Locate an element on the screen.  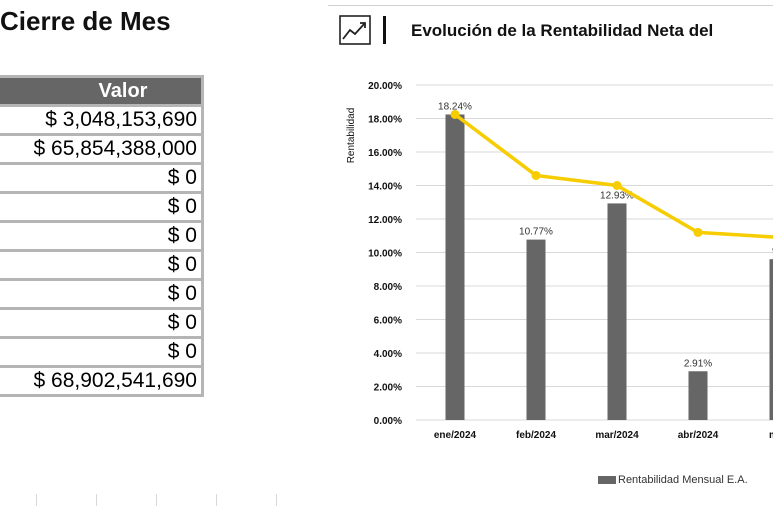
table-row: $ 3,048,153,690 is located at coordinates (101, 120).